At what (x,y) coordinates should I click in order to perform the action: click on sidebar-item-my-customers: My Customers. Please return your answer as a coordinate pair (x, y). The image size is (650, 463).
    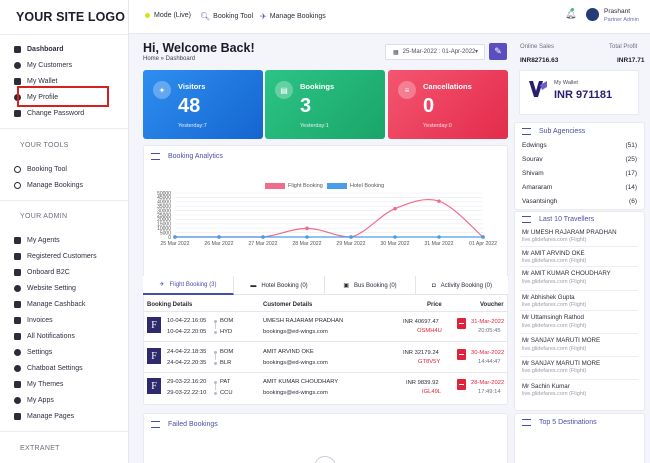
    Looking at the image, I should click on (43, 65).